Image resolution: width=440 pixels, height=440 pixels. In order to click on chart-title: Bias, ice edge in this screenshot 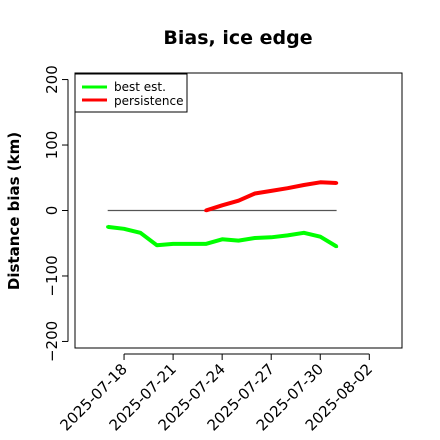, I will do `click(237, 38)`.